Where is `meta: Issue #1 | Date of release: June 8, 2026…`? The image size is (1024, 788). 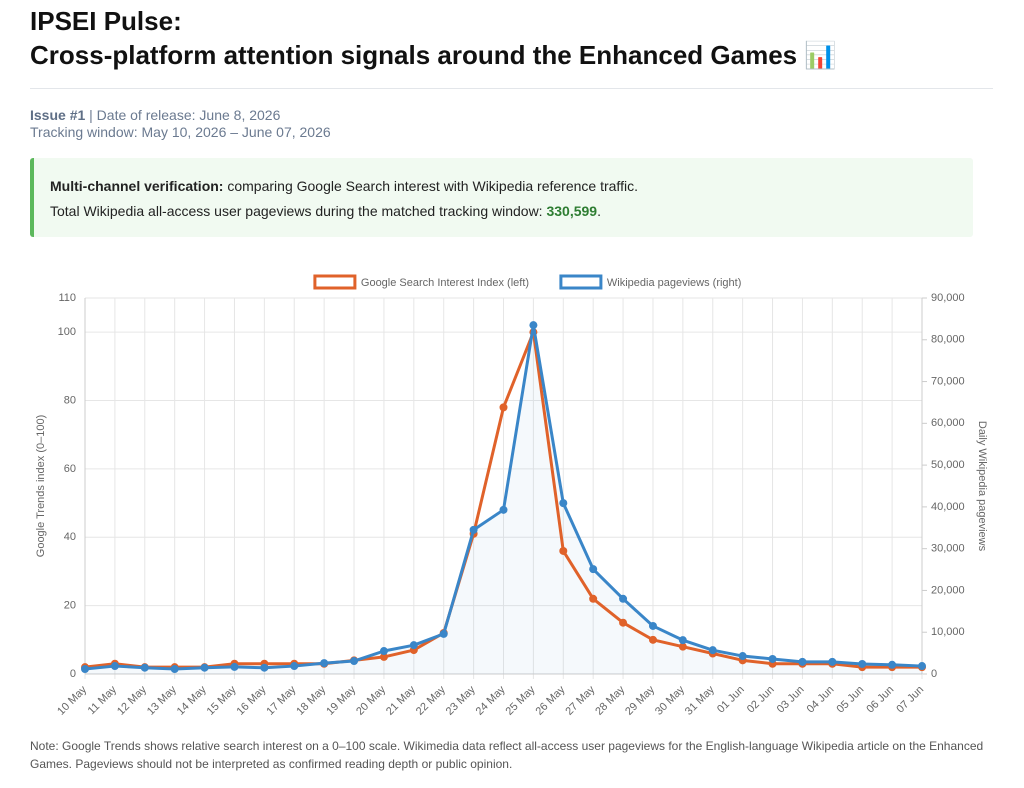
meta: Issue #1 | Date of release: June 8, 2026… is located at coordinates (180, 124).